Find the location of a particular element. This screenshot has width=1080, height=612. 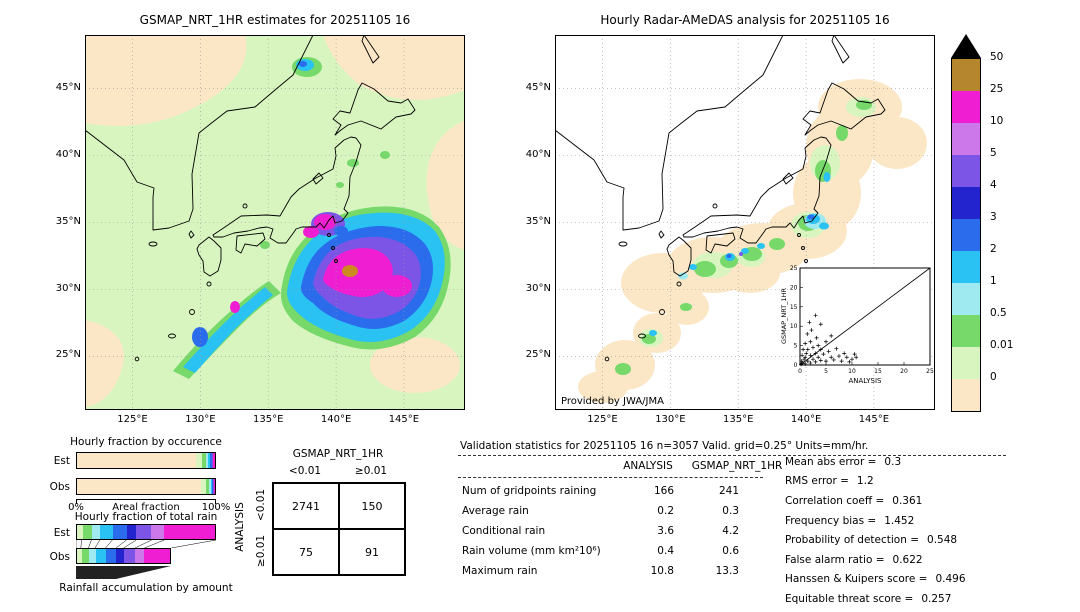

svg-text: 25 is located at coordinates (794, 268).